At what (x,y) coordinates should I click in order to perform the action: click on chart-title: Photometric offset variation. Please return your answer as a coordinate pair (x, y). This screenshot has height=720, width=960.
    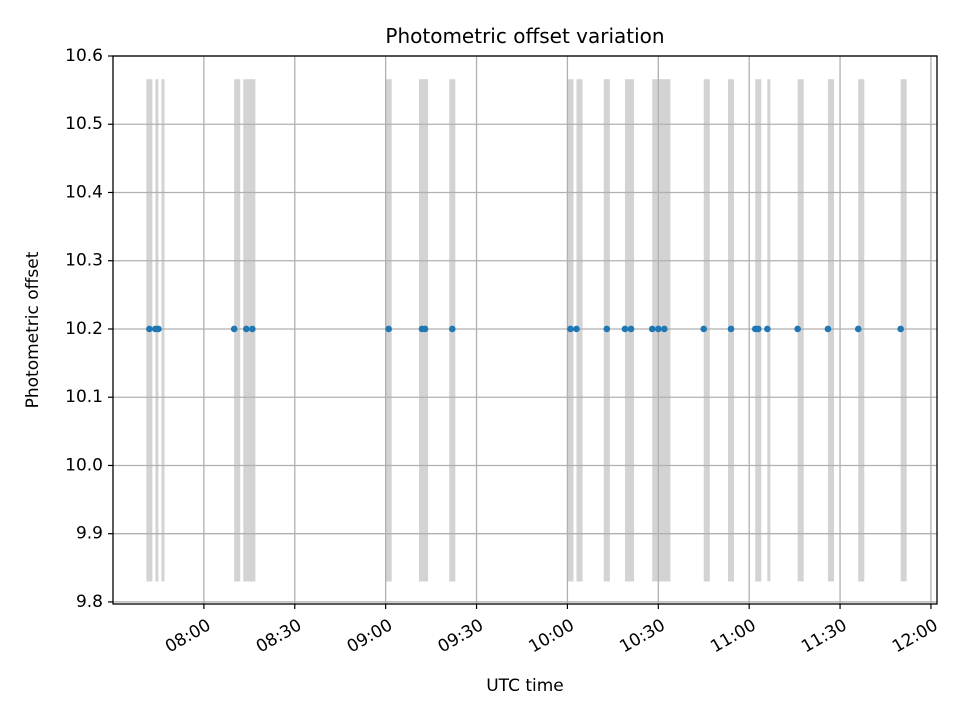
    Looking at the image, I should click on (524, 36).